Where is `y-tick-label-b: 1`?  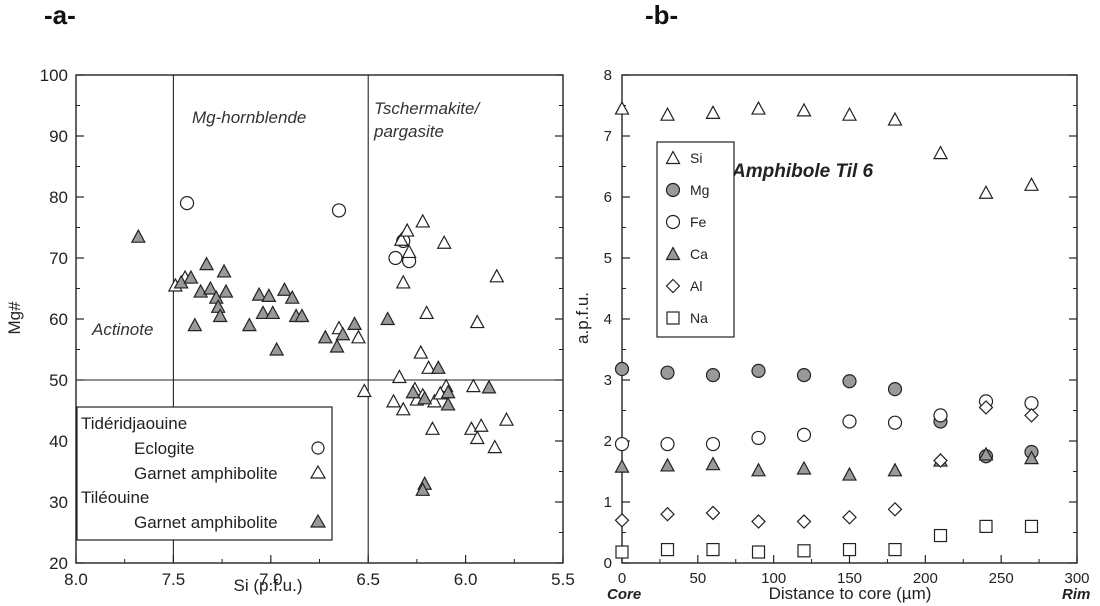
y-tick-label-b: 1 is located at coordinates (608, 502).